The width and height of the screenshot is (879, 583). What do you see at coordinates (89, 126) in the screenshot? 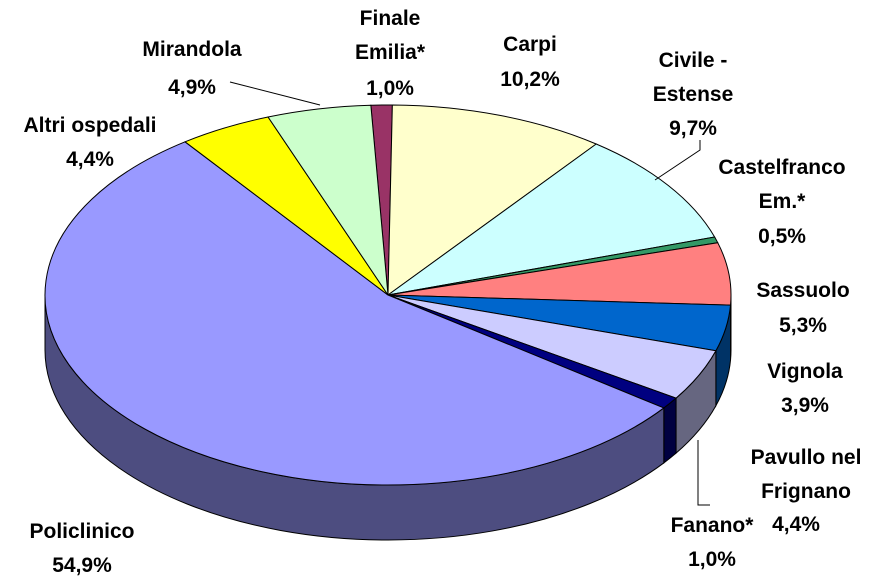
I see `category-label: Altri ospedali` at bounding box center [89, 126].